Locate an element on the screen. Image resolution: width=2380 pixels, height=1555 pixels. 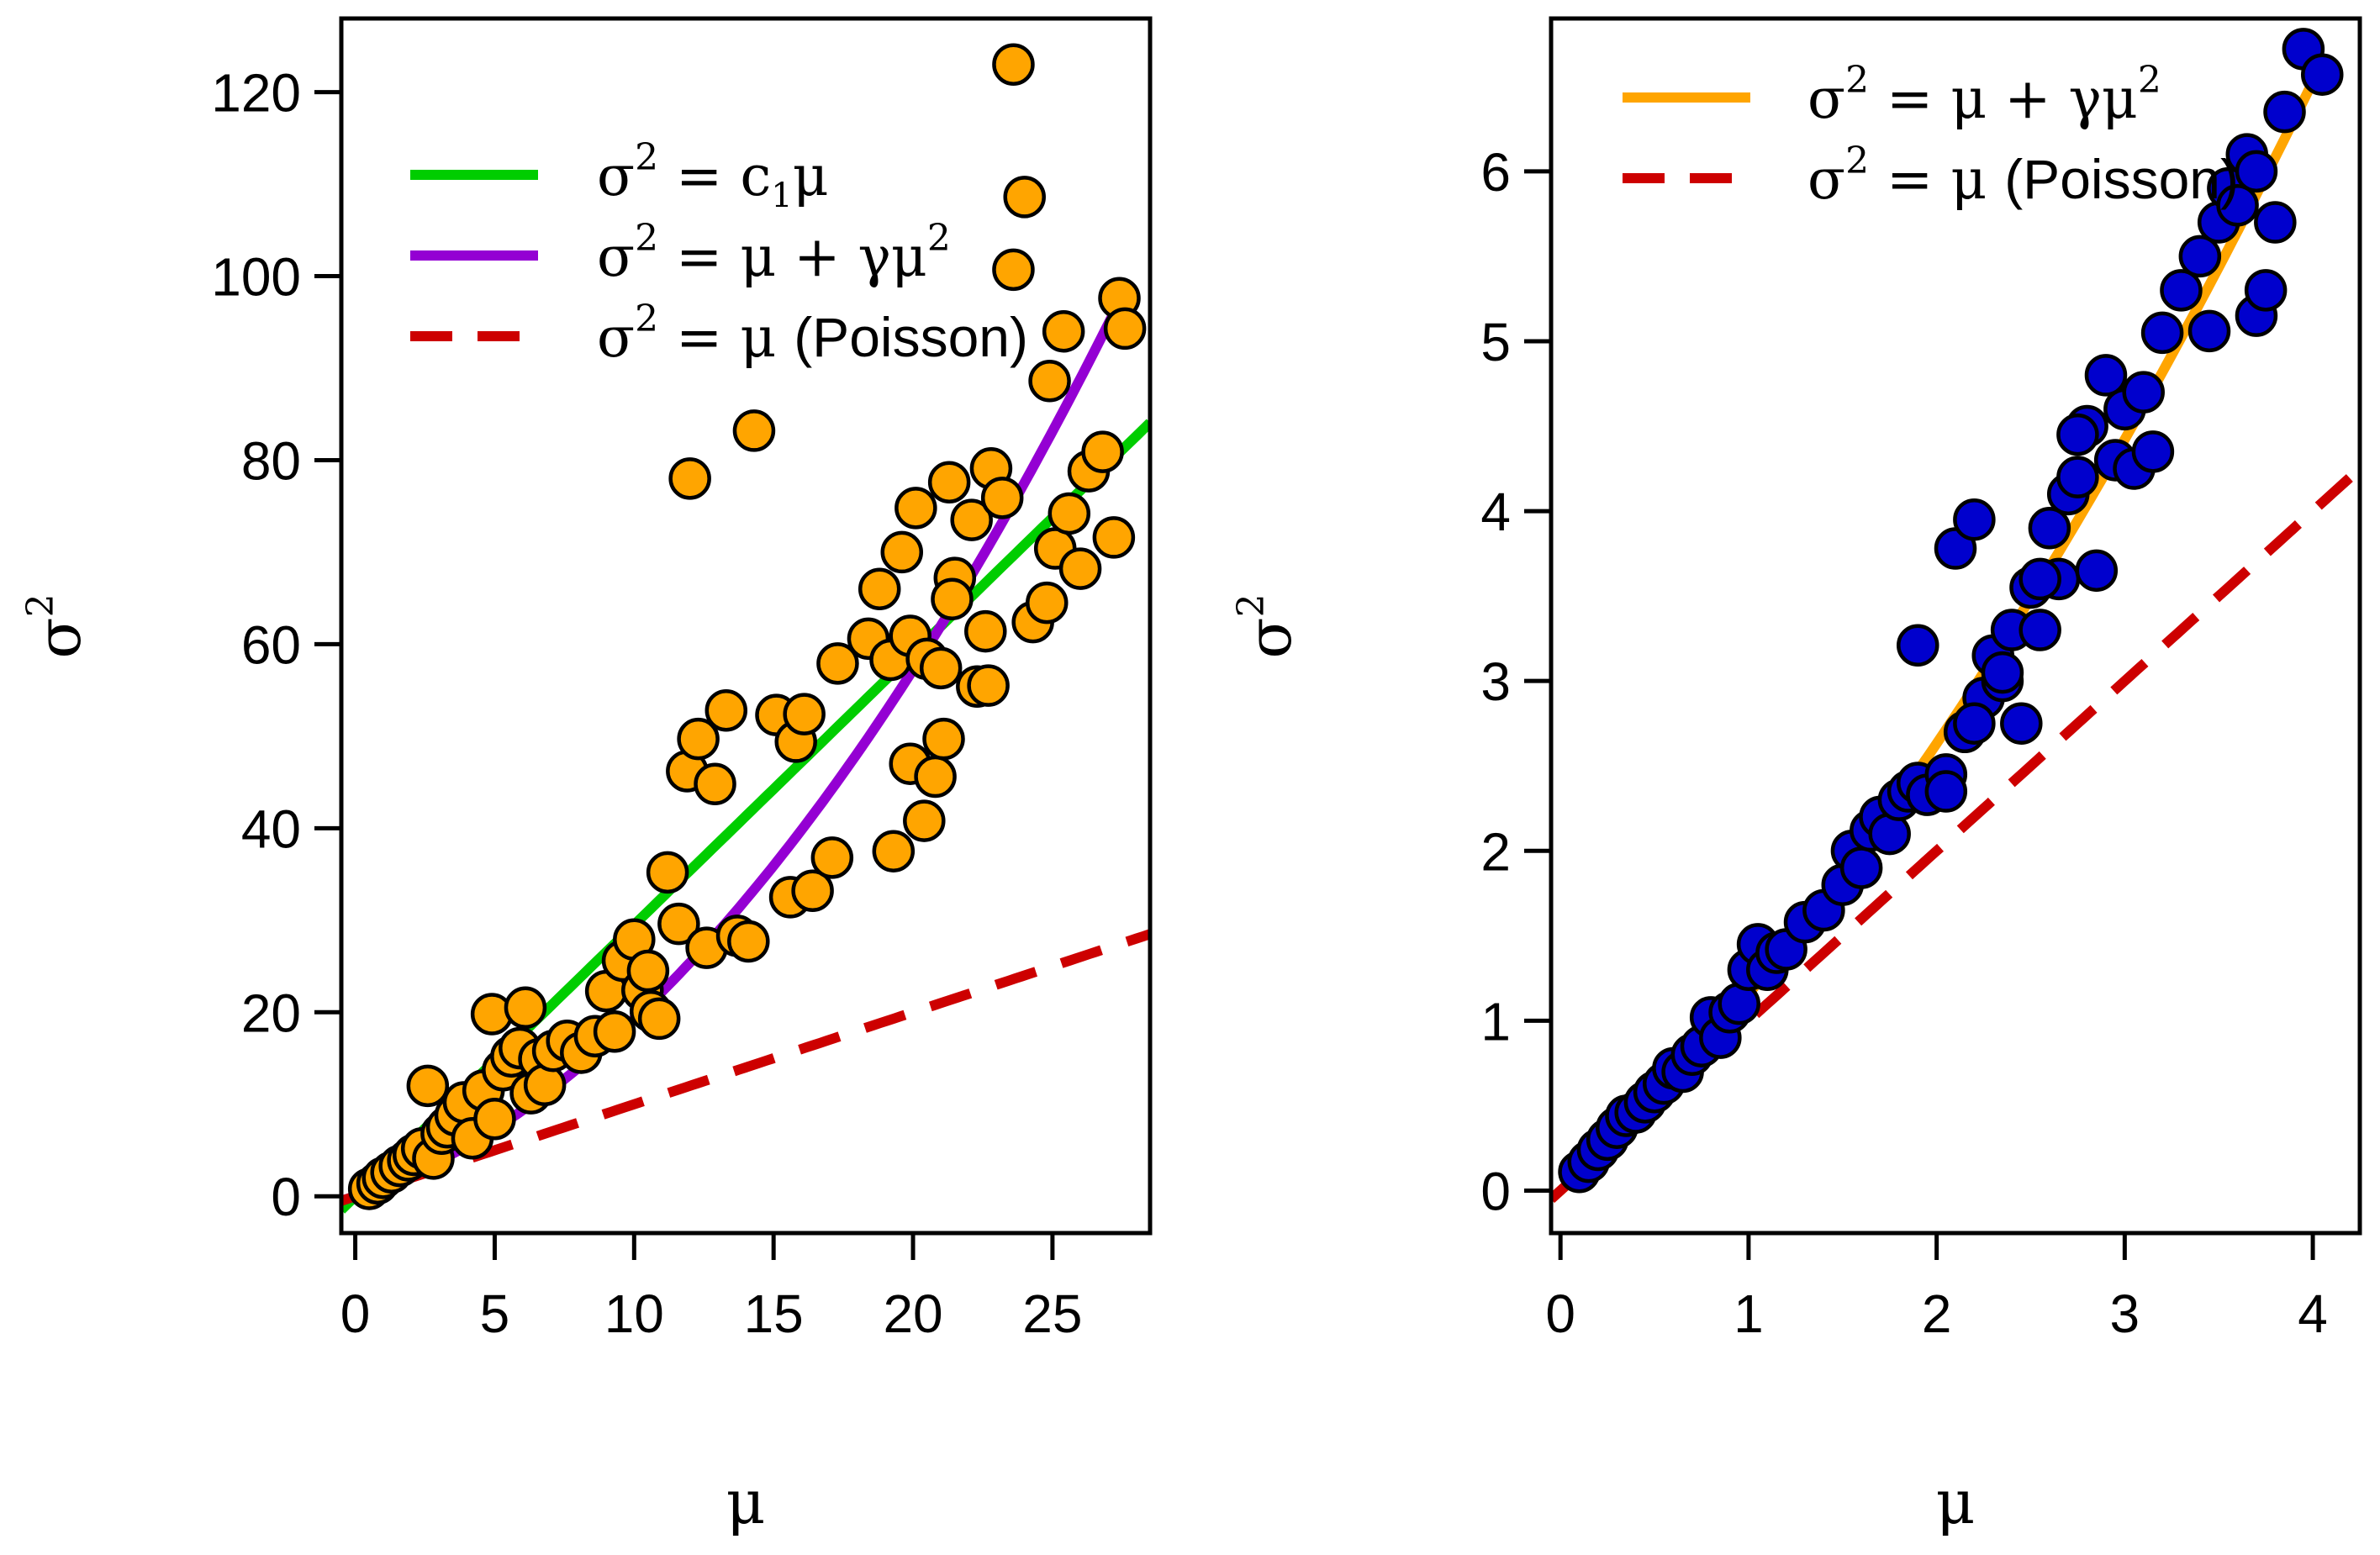
left-x-tick-label: 25 is located at coordinates (1052, 1314).